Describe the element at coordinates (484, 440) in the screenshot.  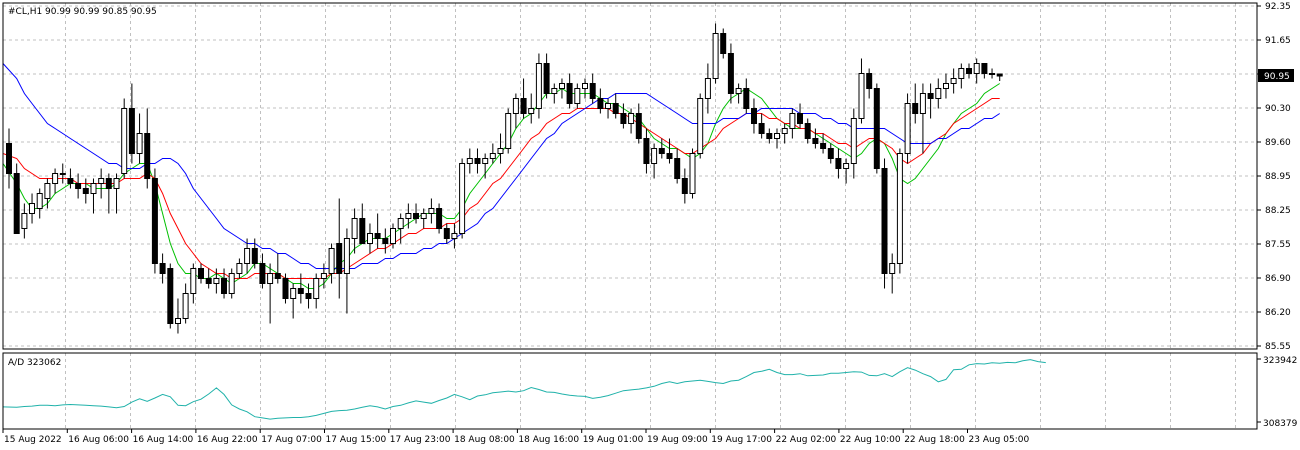
I see `time-tick-label: 18 Aug 08:00` at that location.